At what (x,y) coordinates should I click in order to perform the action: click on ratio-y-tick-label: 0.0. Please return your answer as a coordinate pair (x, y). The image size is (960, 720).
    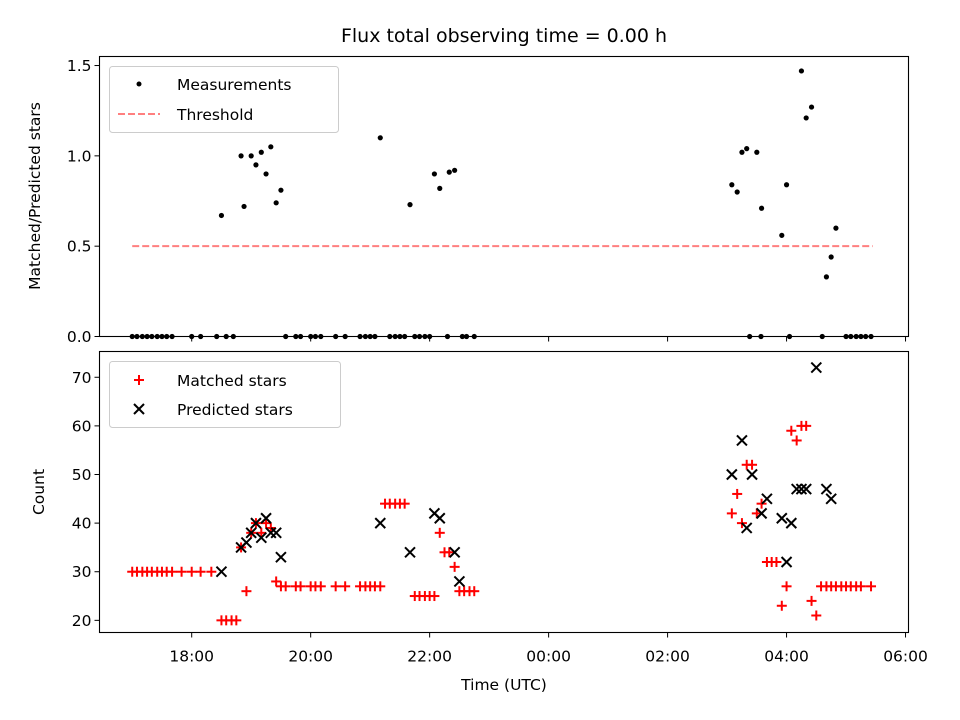
    Looking at the image, I should click on (79, 337).